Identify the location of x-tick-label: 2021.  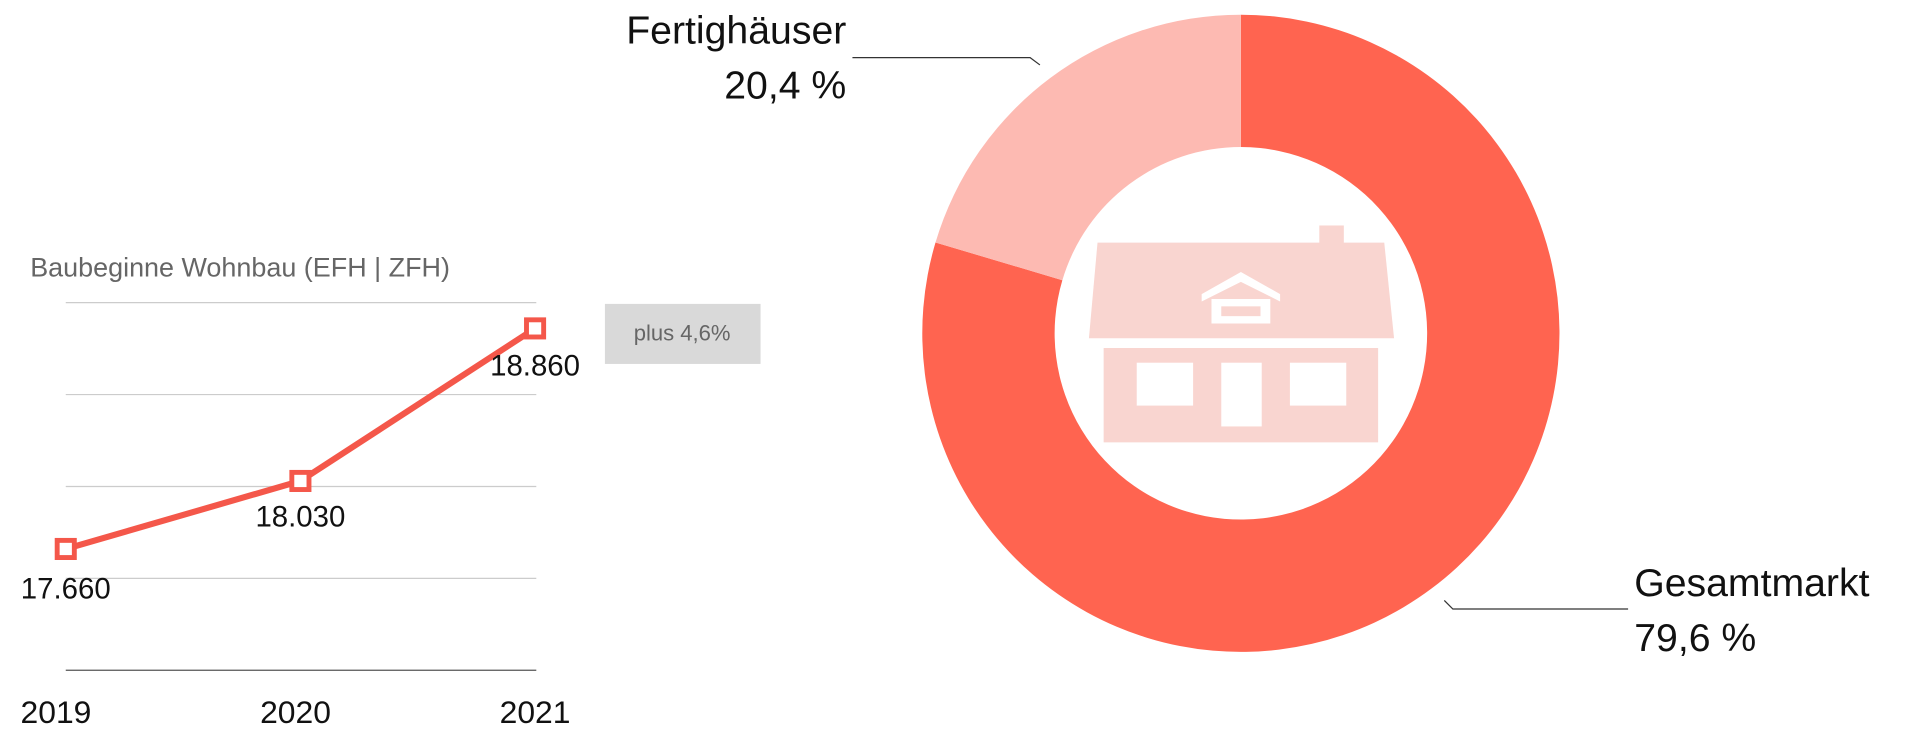
(535, 712).